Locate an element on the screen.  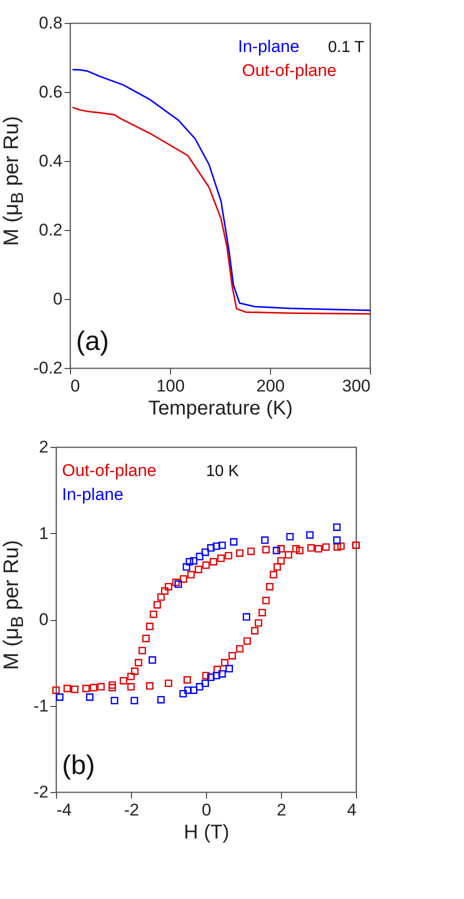
x-axis-title: Temperature (K) is located at coordinates (220, 409).